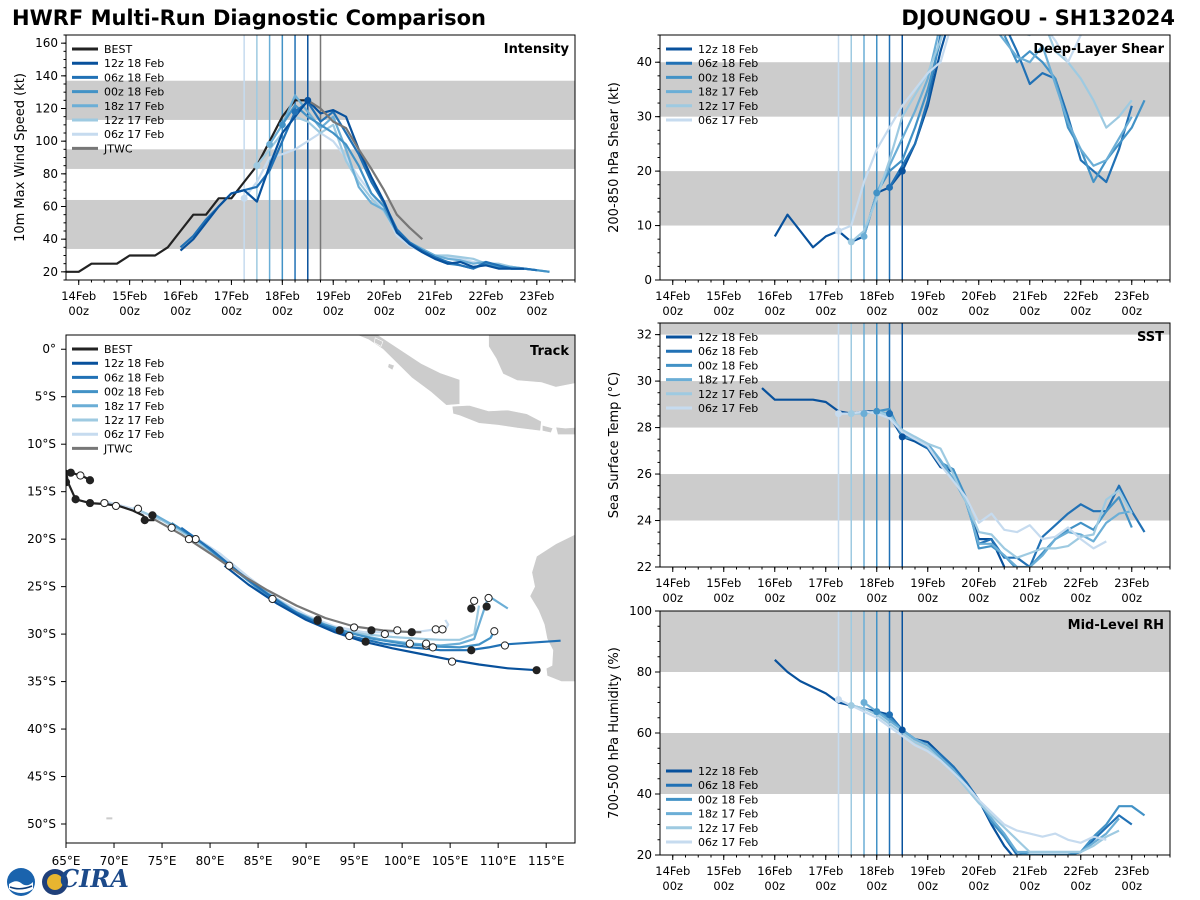  I want to click on init-point-06z-18-feb, so click(889, 187).